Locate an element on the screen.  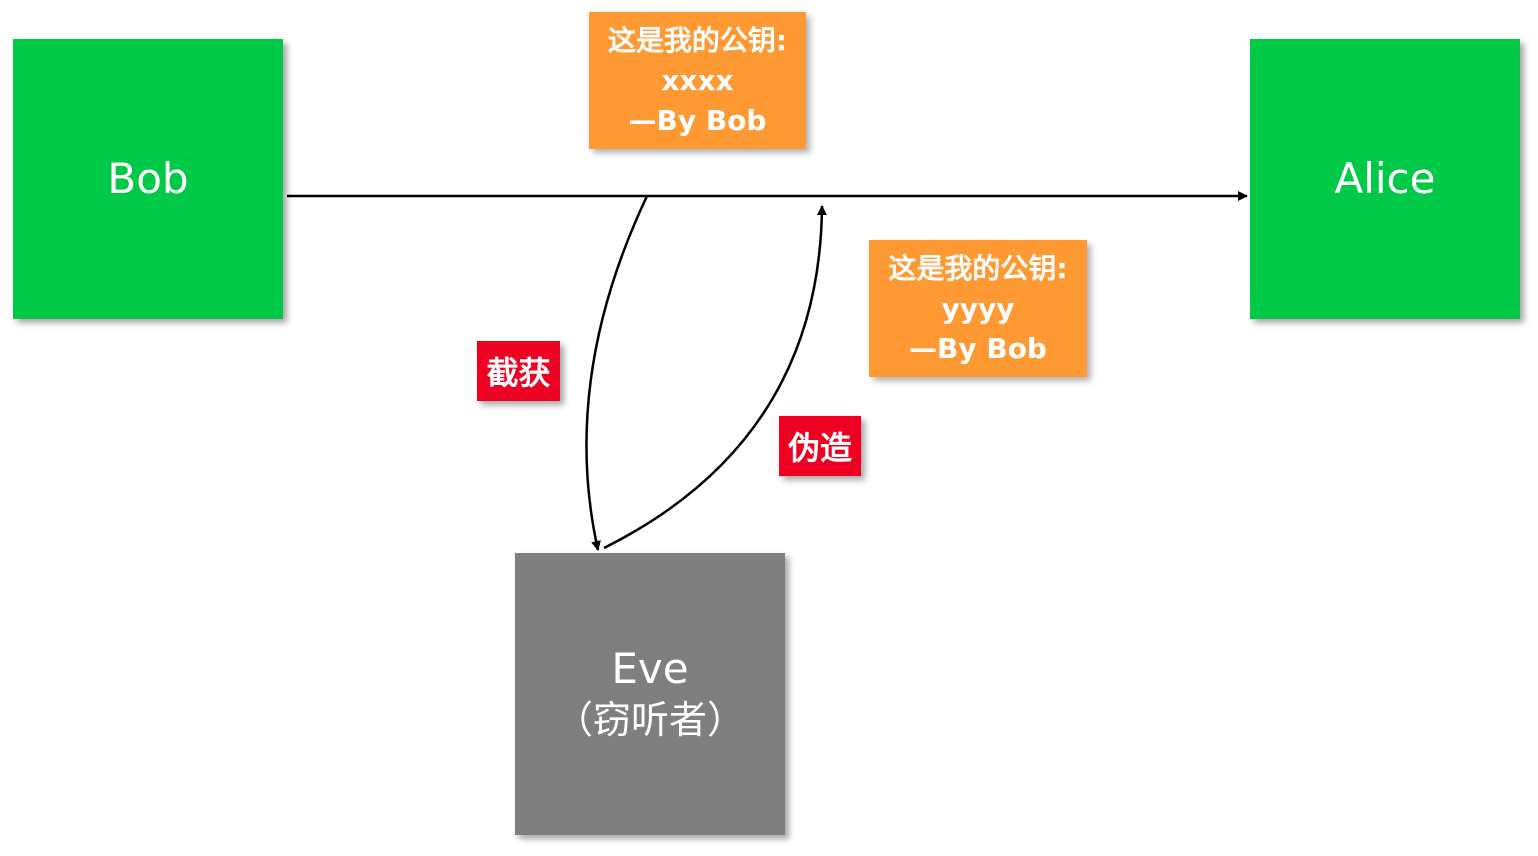
original-key-message: 这是我的公钥: xxxx —By Bob is located at coordinates (697, 80).